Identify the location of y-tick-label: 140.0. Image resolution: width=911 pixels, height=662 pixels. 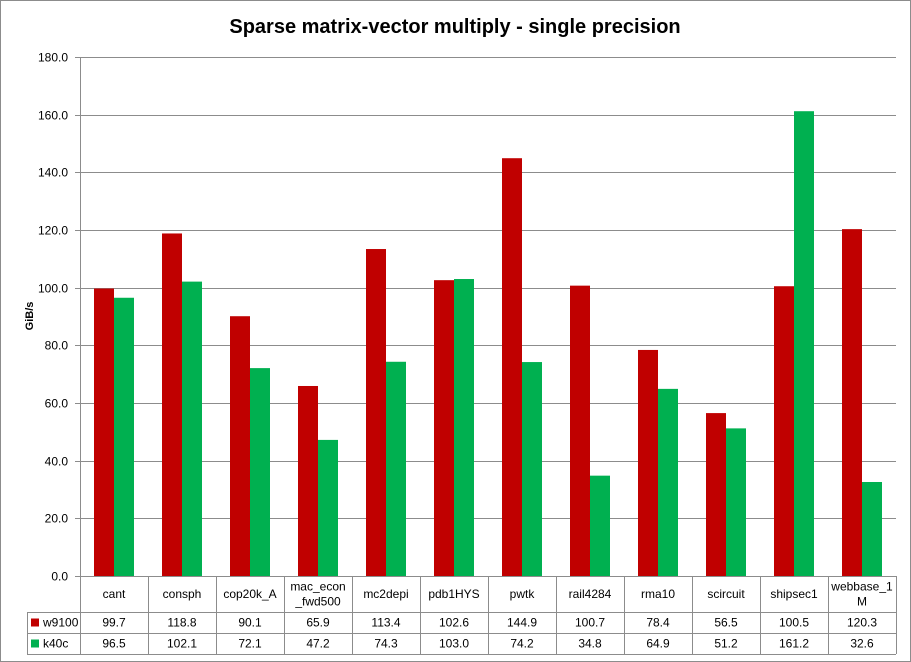
(53, 173).